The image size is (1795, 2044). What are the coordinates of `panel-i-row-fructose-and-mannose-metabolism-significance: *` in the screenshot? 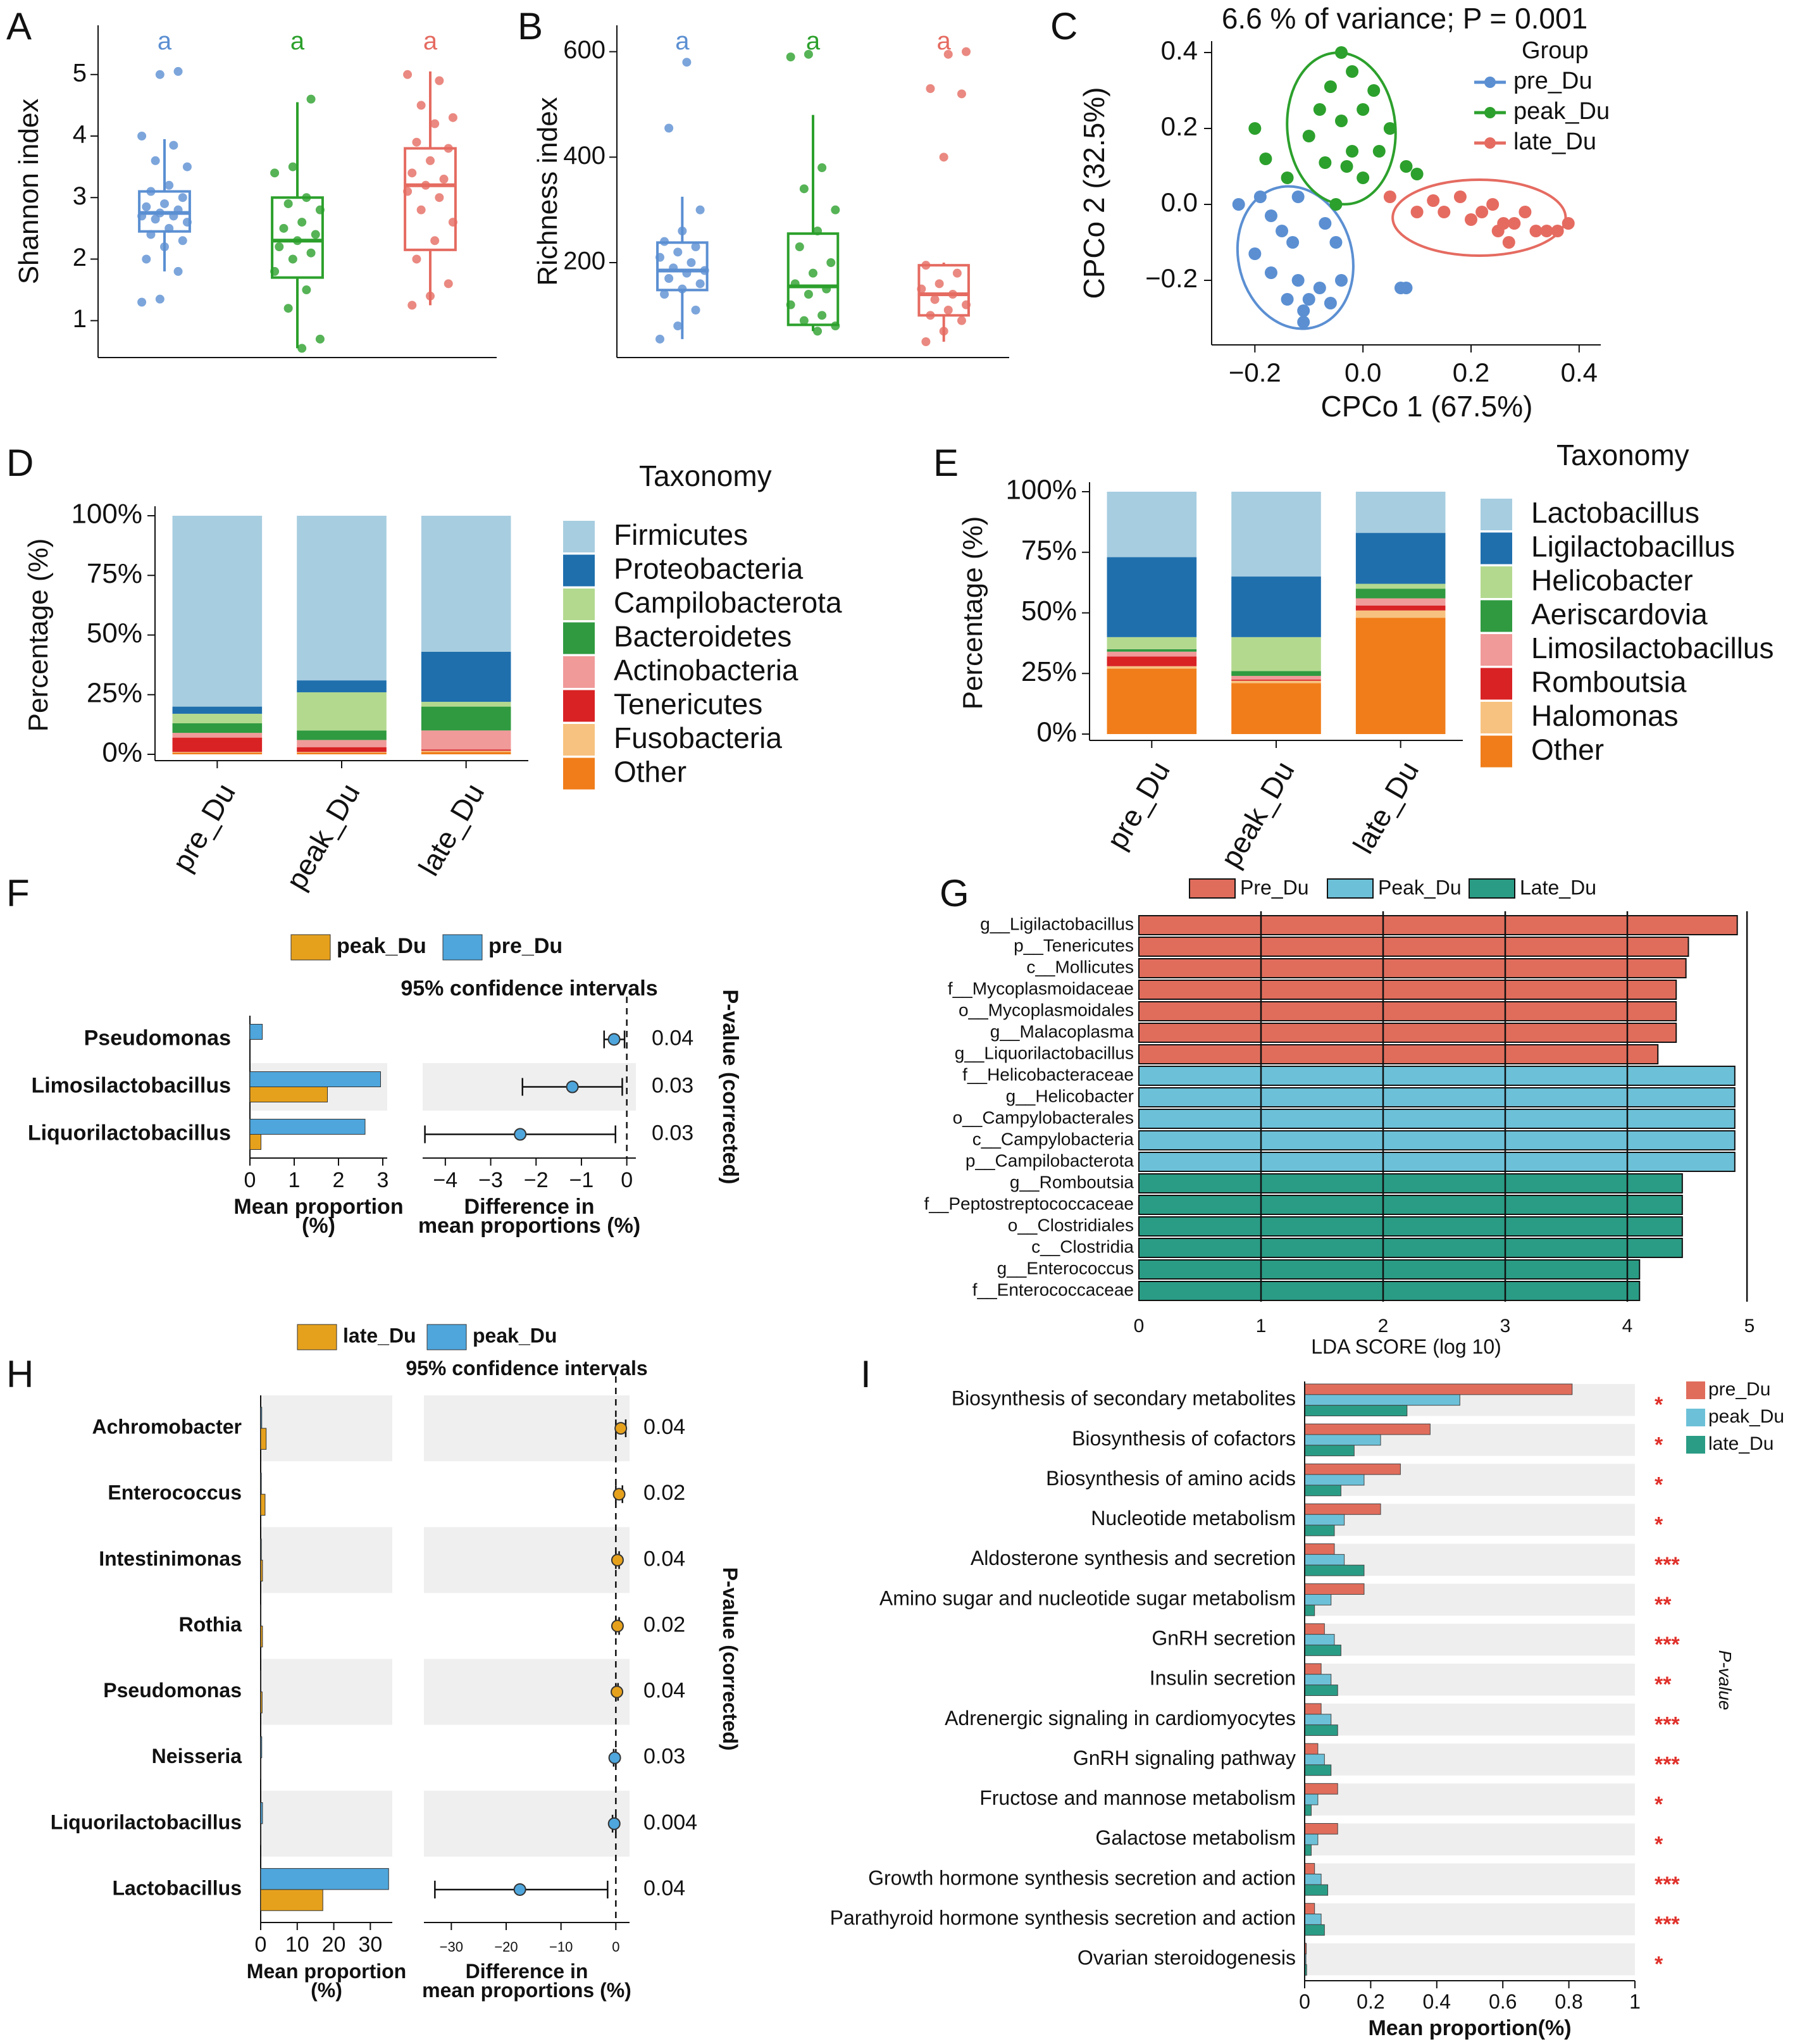 It's located at (1659, 1805).